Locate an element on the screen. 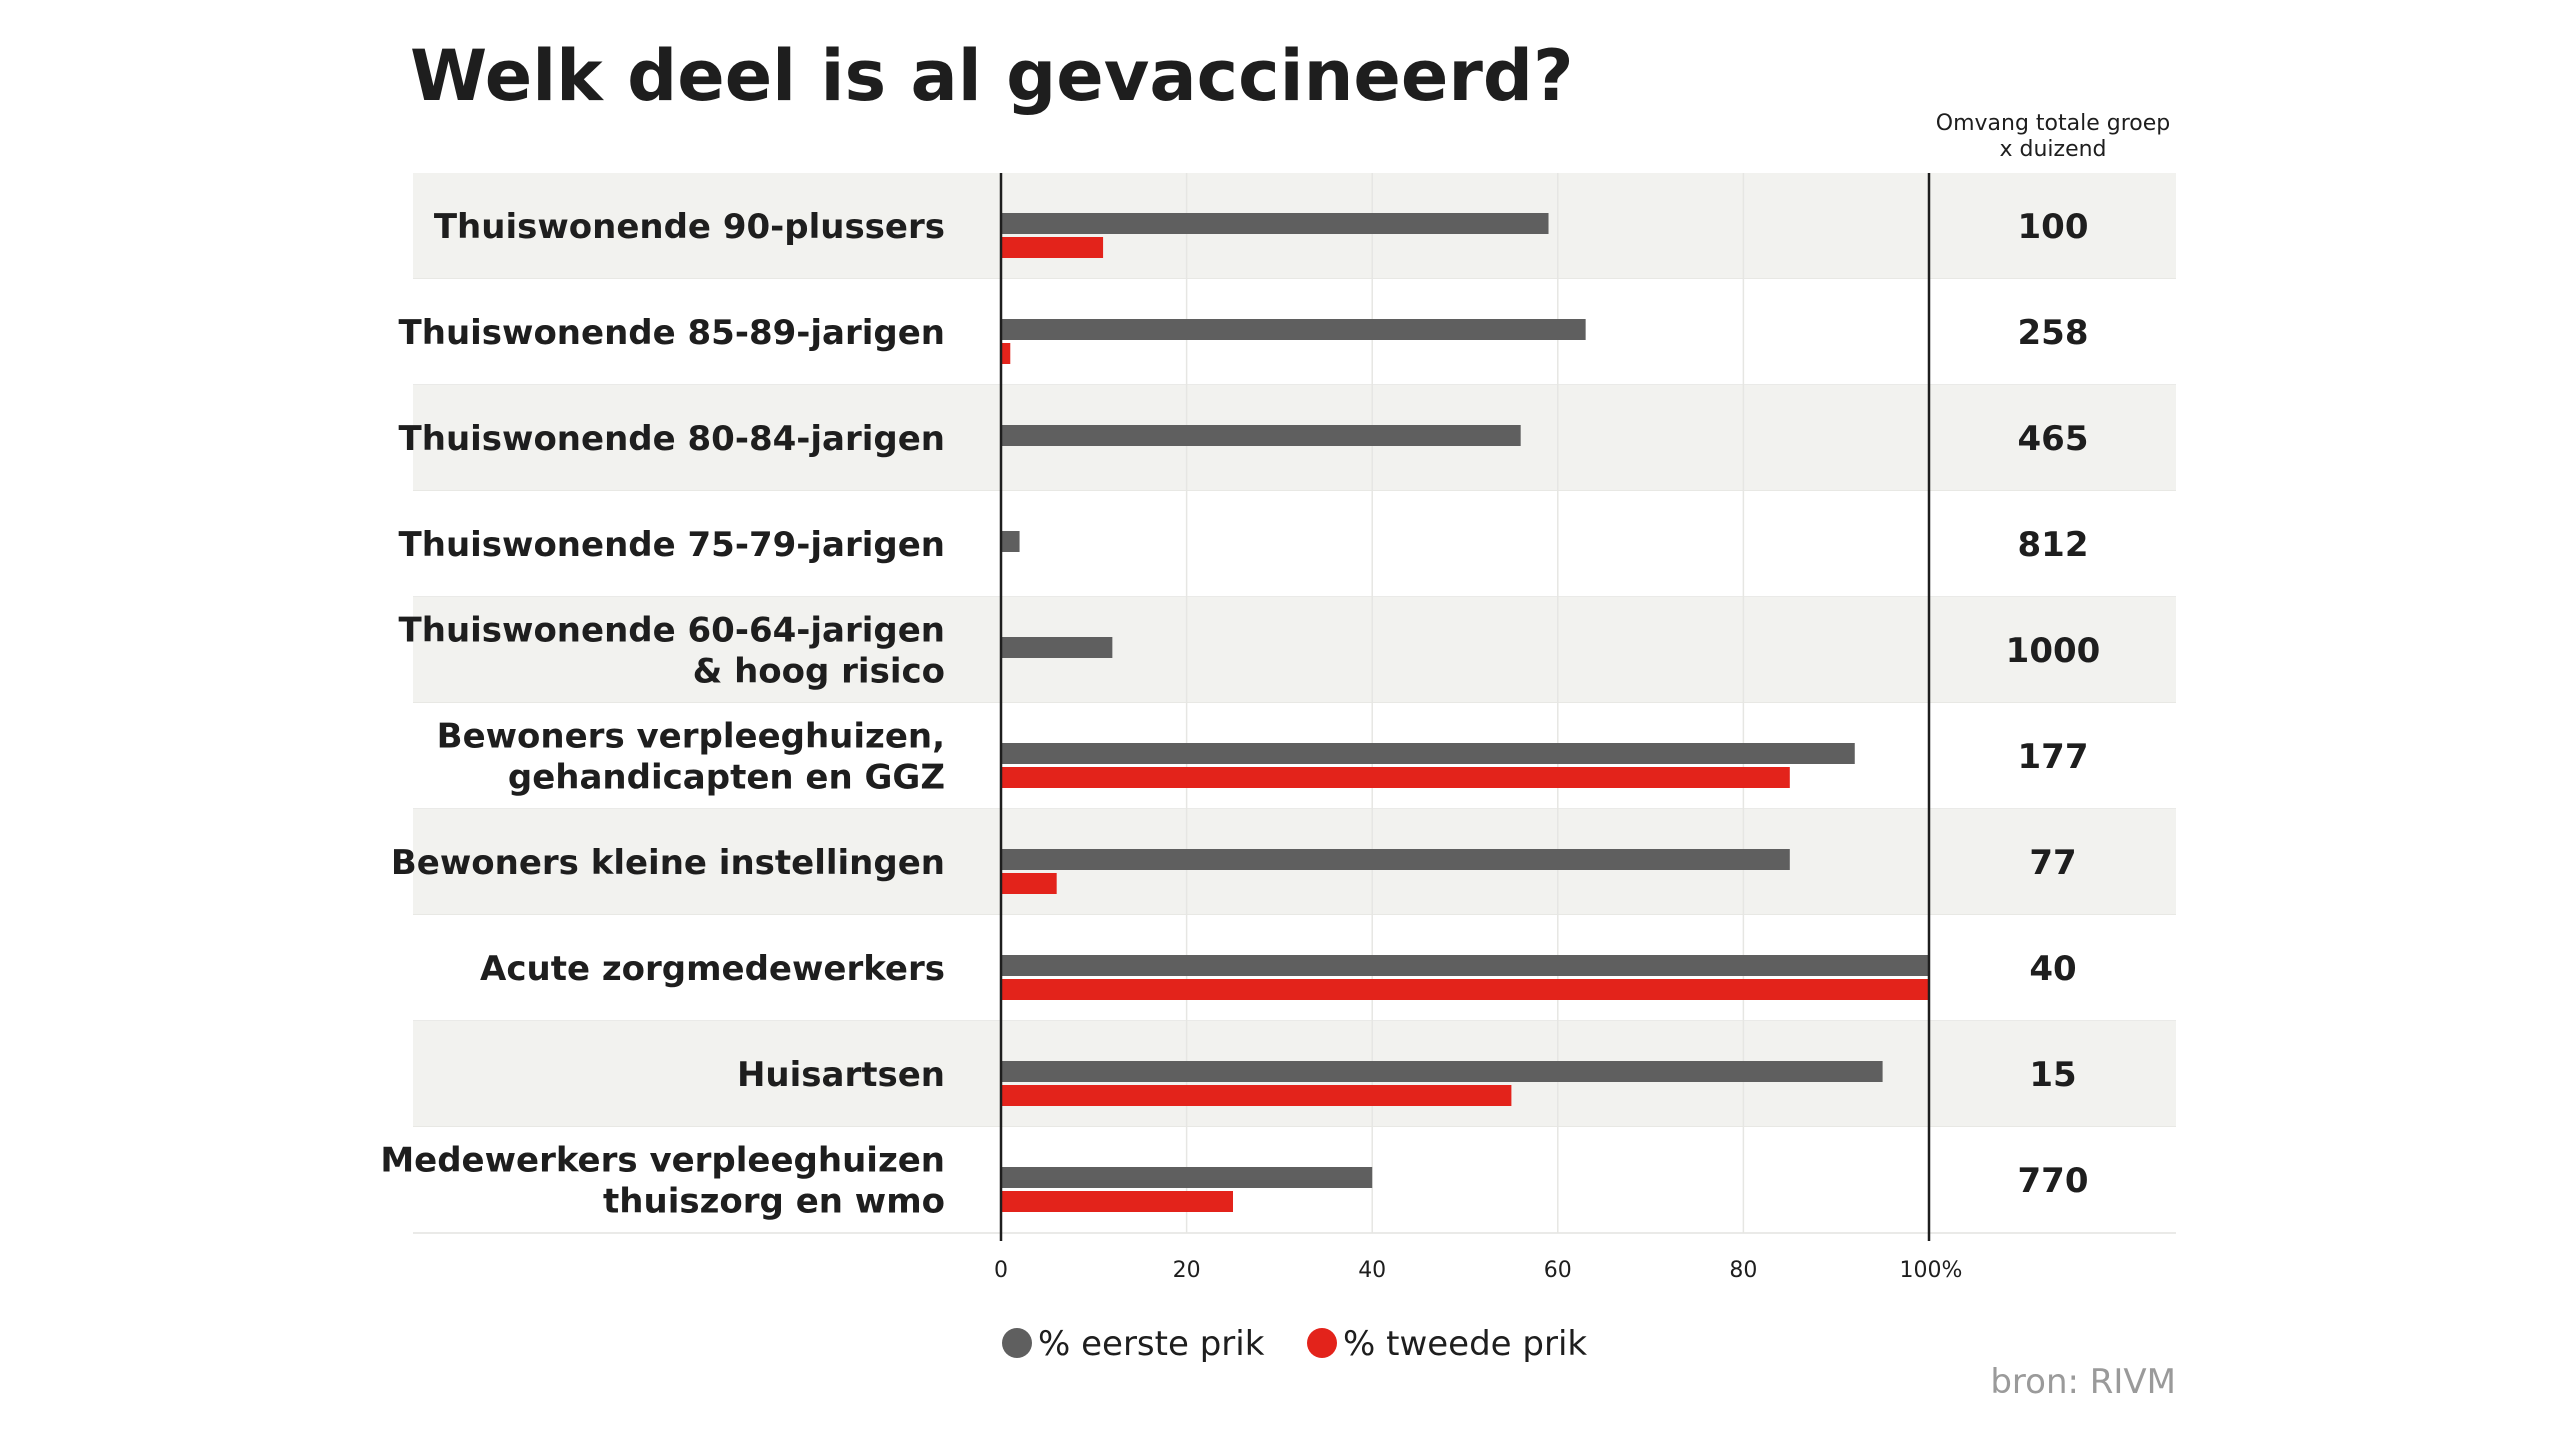 This screenshot has width=2560, height=1440. category-label: Acute zorgmedewerkers is located at coordinates (712, 969).